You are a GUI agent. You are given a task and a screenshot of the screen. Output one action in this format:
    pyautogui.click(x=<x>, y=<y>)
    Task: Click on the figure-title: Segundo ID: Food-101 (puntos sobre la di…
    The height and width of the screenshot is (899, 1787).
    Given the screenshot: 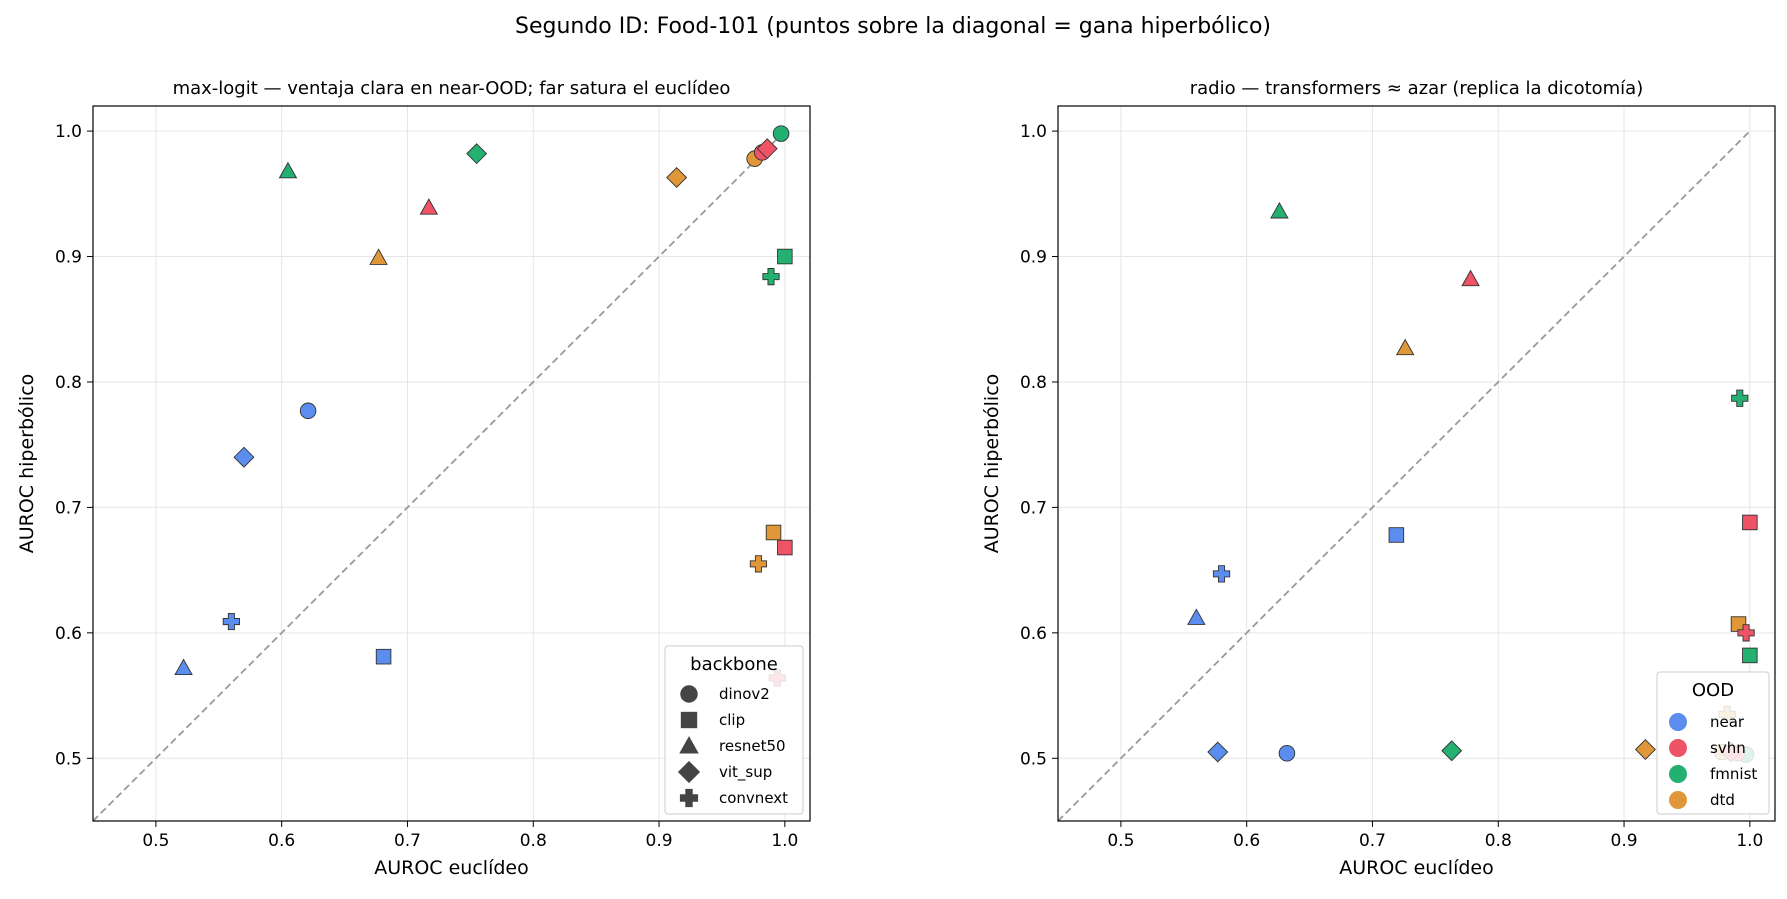 What is the action you would take?
    pyautogui.click(x=893, y=26)
    